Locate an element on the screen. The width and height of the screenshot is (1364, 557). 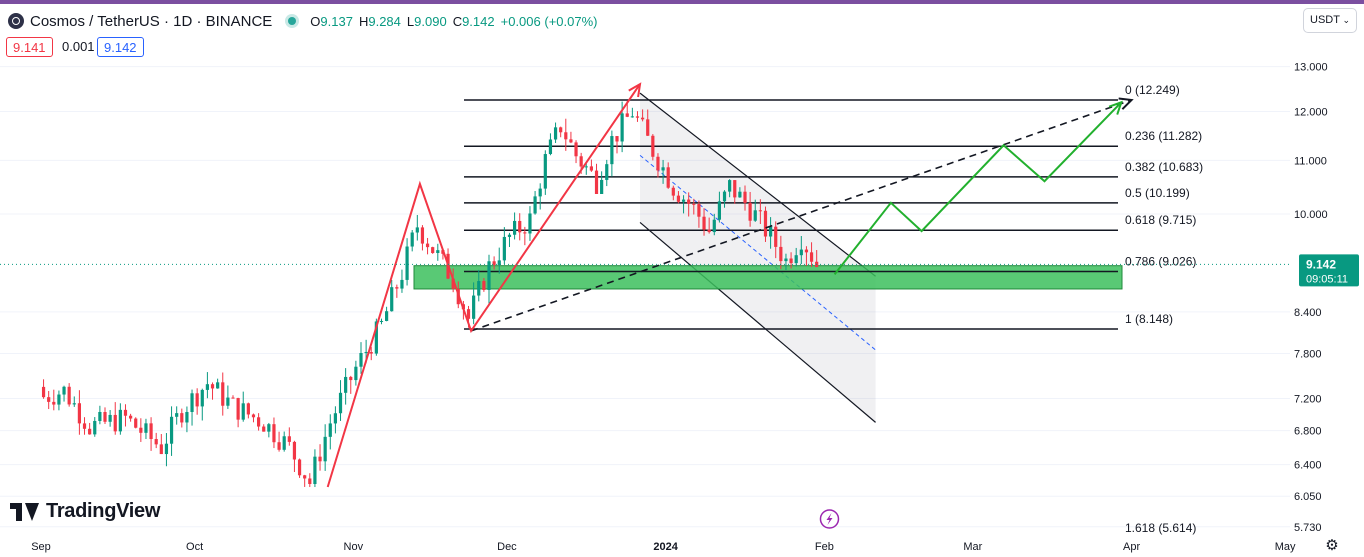
projection-arrow-head is located at coordinates (1115, 107).